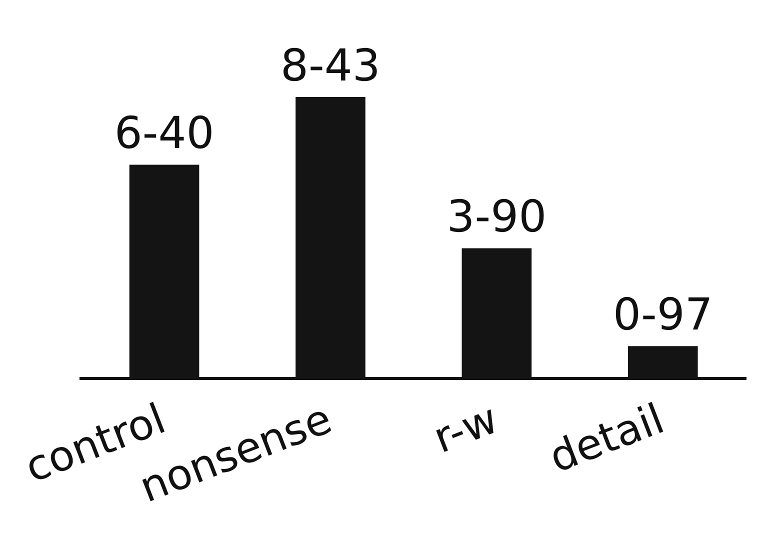  Describe the element at coordinates (662, 315) in the screenshot. I see `data-label: 0-97` at that location.